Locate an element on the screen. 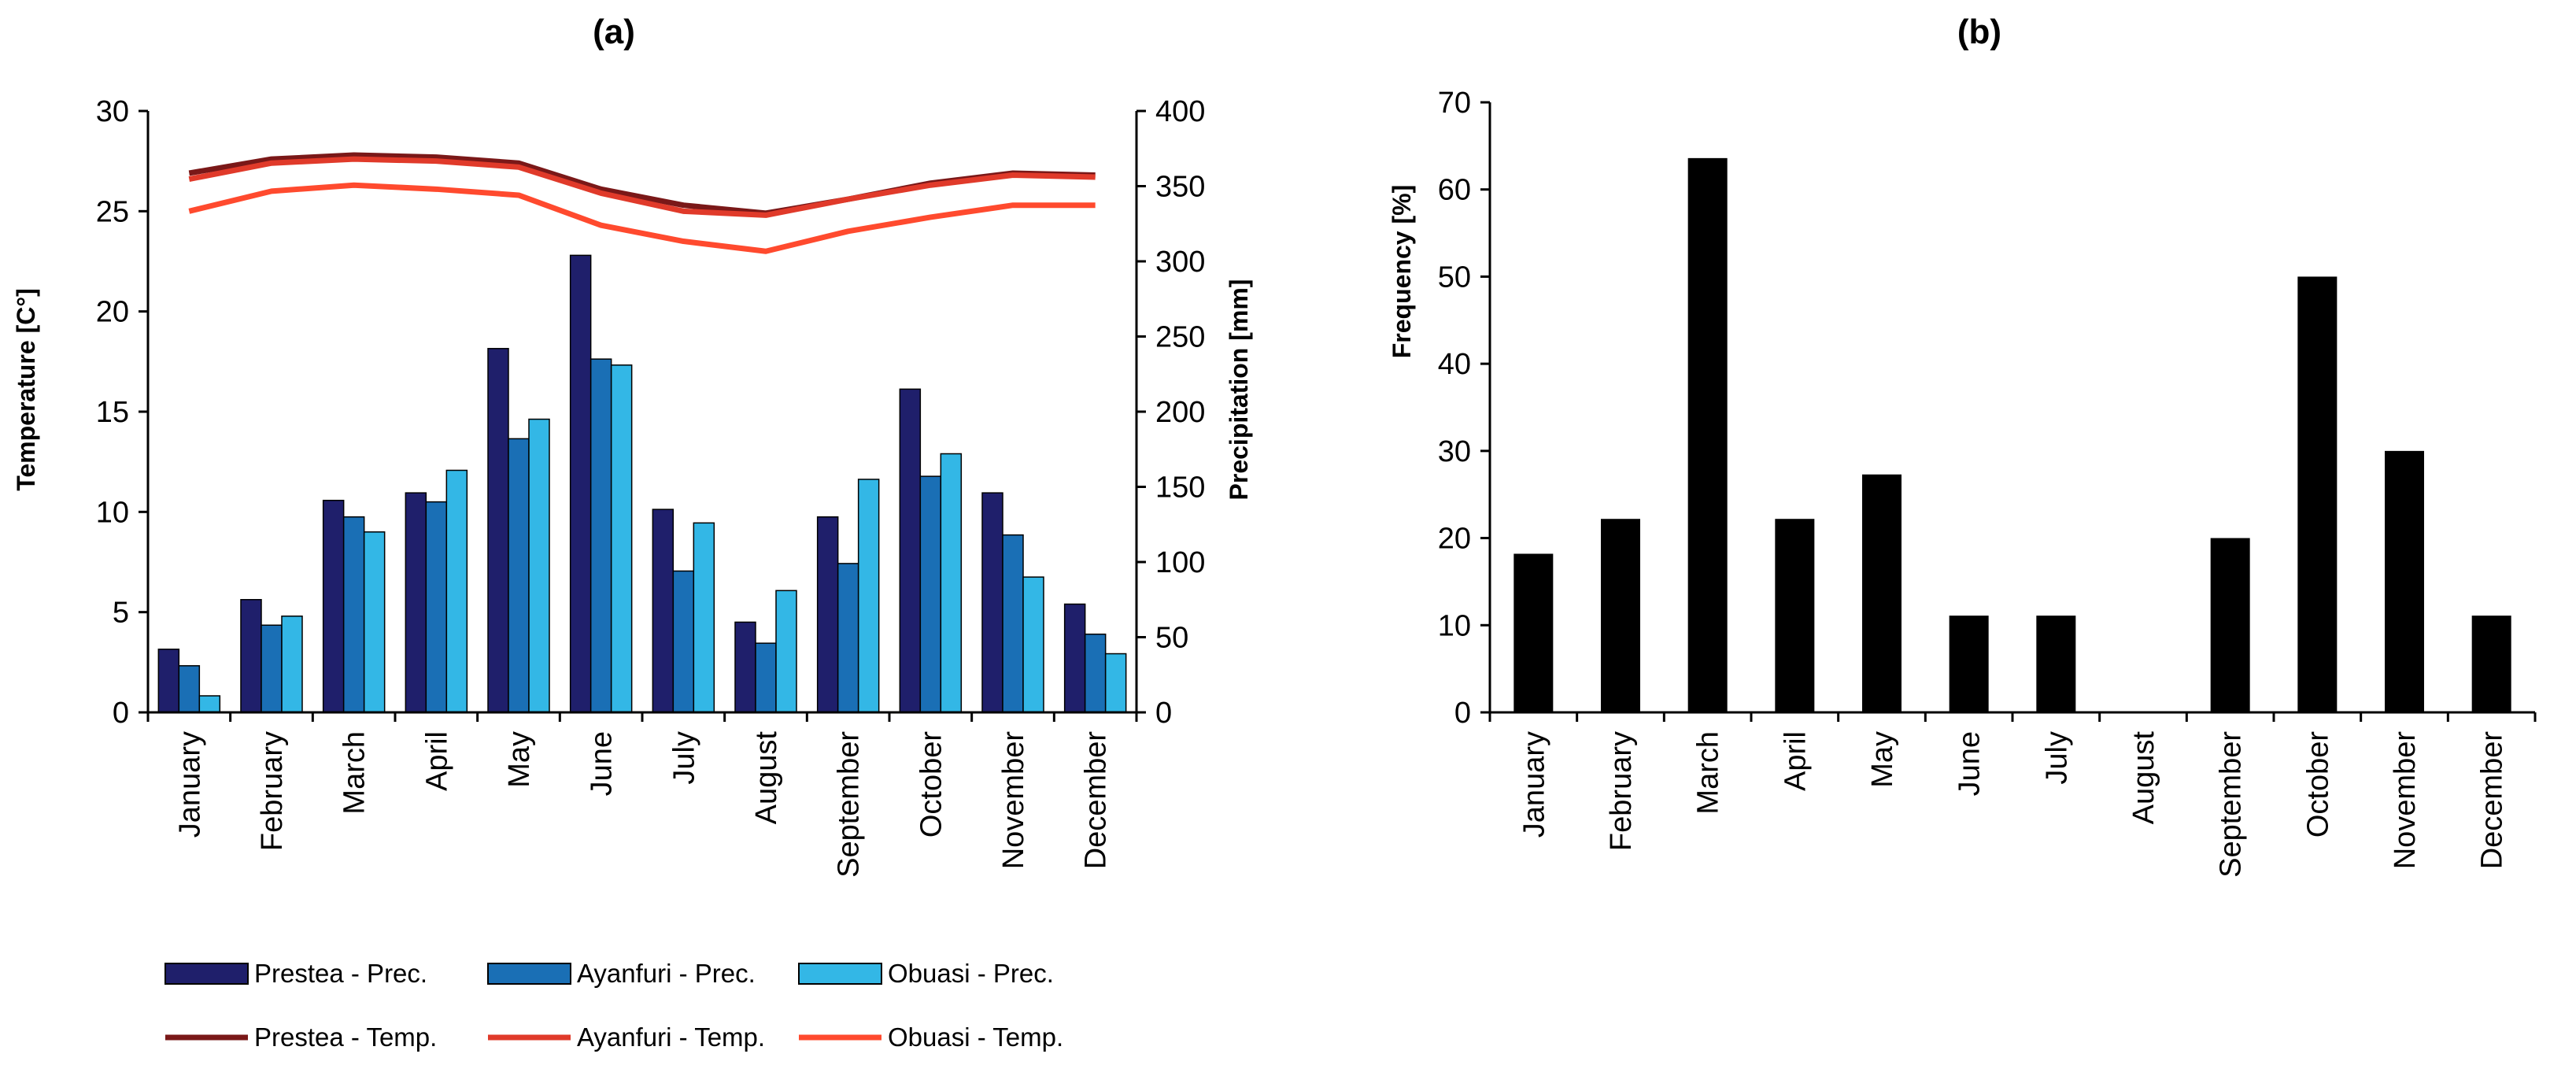 This screenshot has height=1065, width=2576. b-ytick-label: 70 is located at coordinates (1454, 103).